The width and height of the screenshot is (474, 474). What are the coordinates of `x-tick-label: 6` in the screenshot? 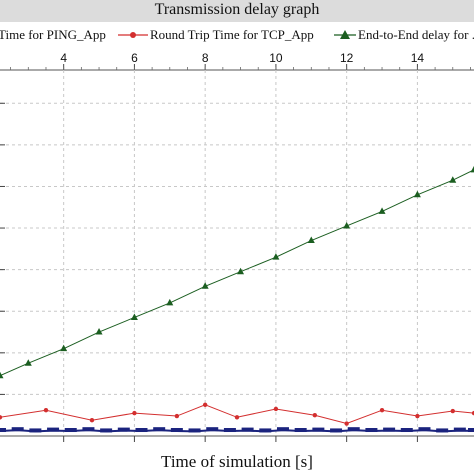 It's located at (134, 58).